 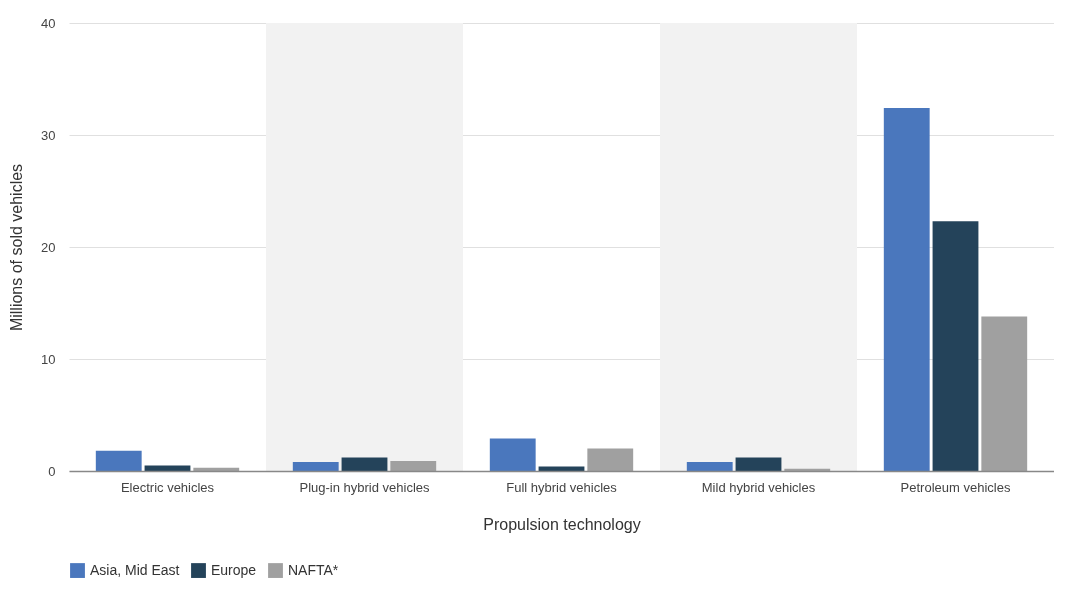 I want to click on x-tick-label: Full hybrid vehicles, so click(x=562, y=487).